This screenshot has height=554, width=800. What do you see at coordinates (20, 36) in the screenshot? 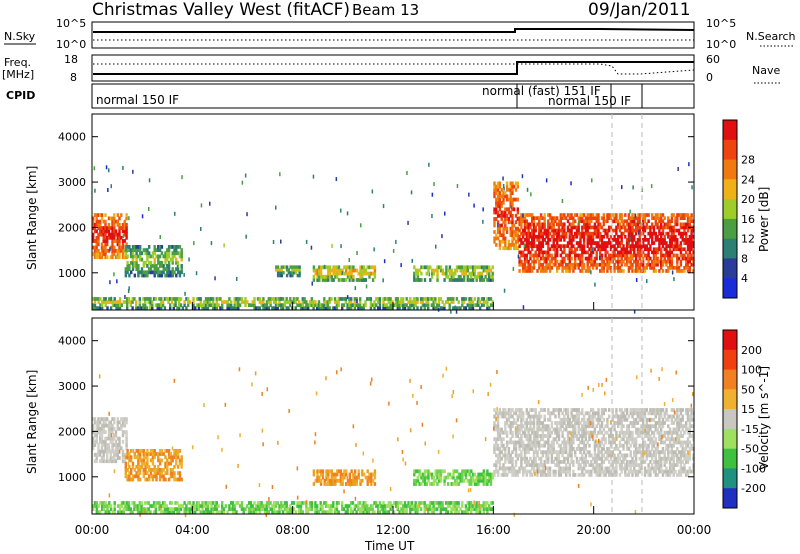
I see `nsky-label: N.Sky` at bounding box center [20, 36].